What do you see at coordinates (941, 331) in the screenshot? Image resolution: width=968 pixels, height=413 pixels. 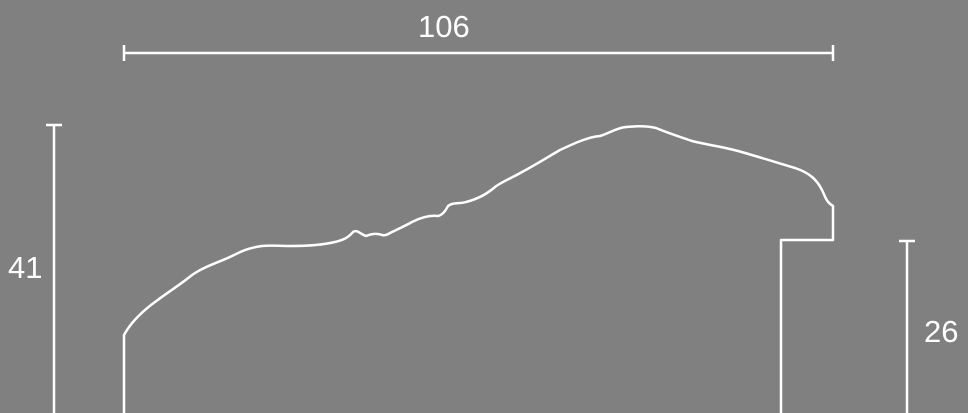 I see `rebate-height-label: 26` at bounding box center [941, 331].